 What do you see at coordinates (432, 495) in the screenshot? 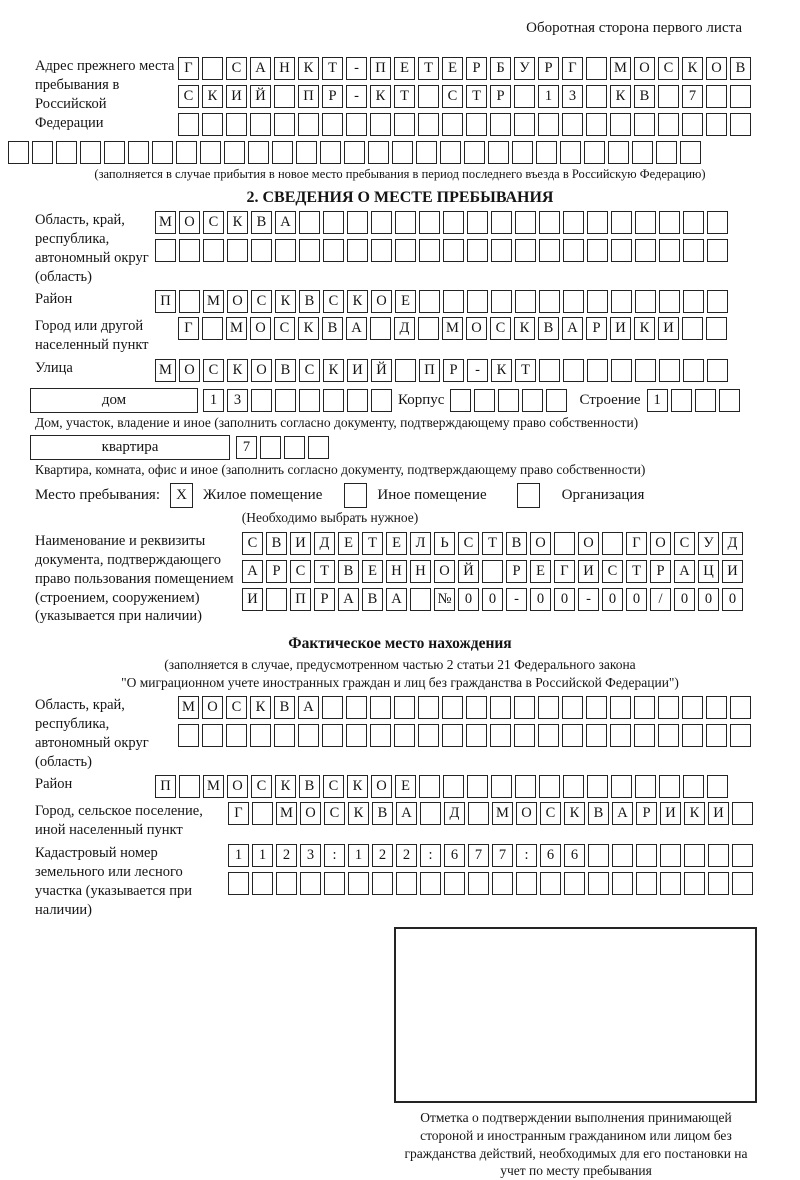
I see `inoe-label: Иное помещение` at bounding box center [432, 495].